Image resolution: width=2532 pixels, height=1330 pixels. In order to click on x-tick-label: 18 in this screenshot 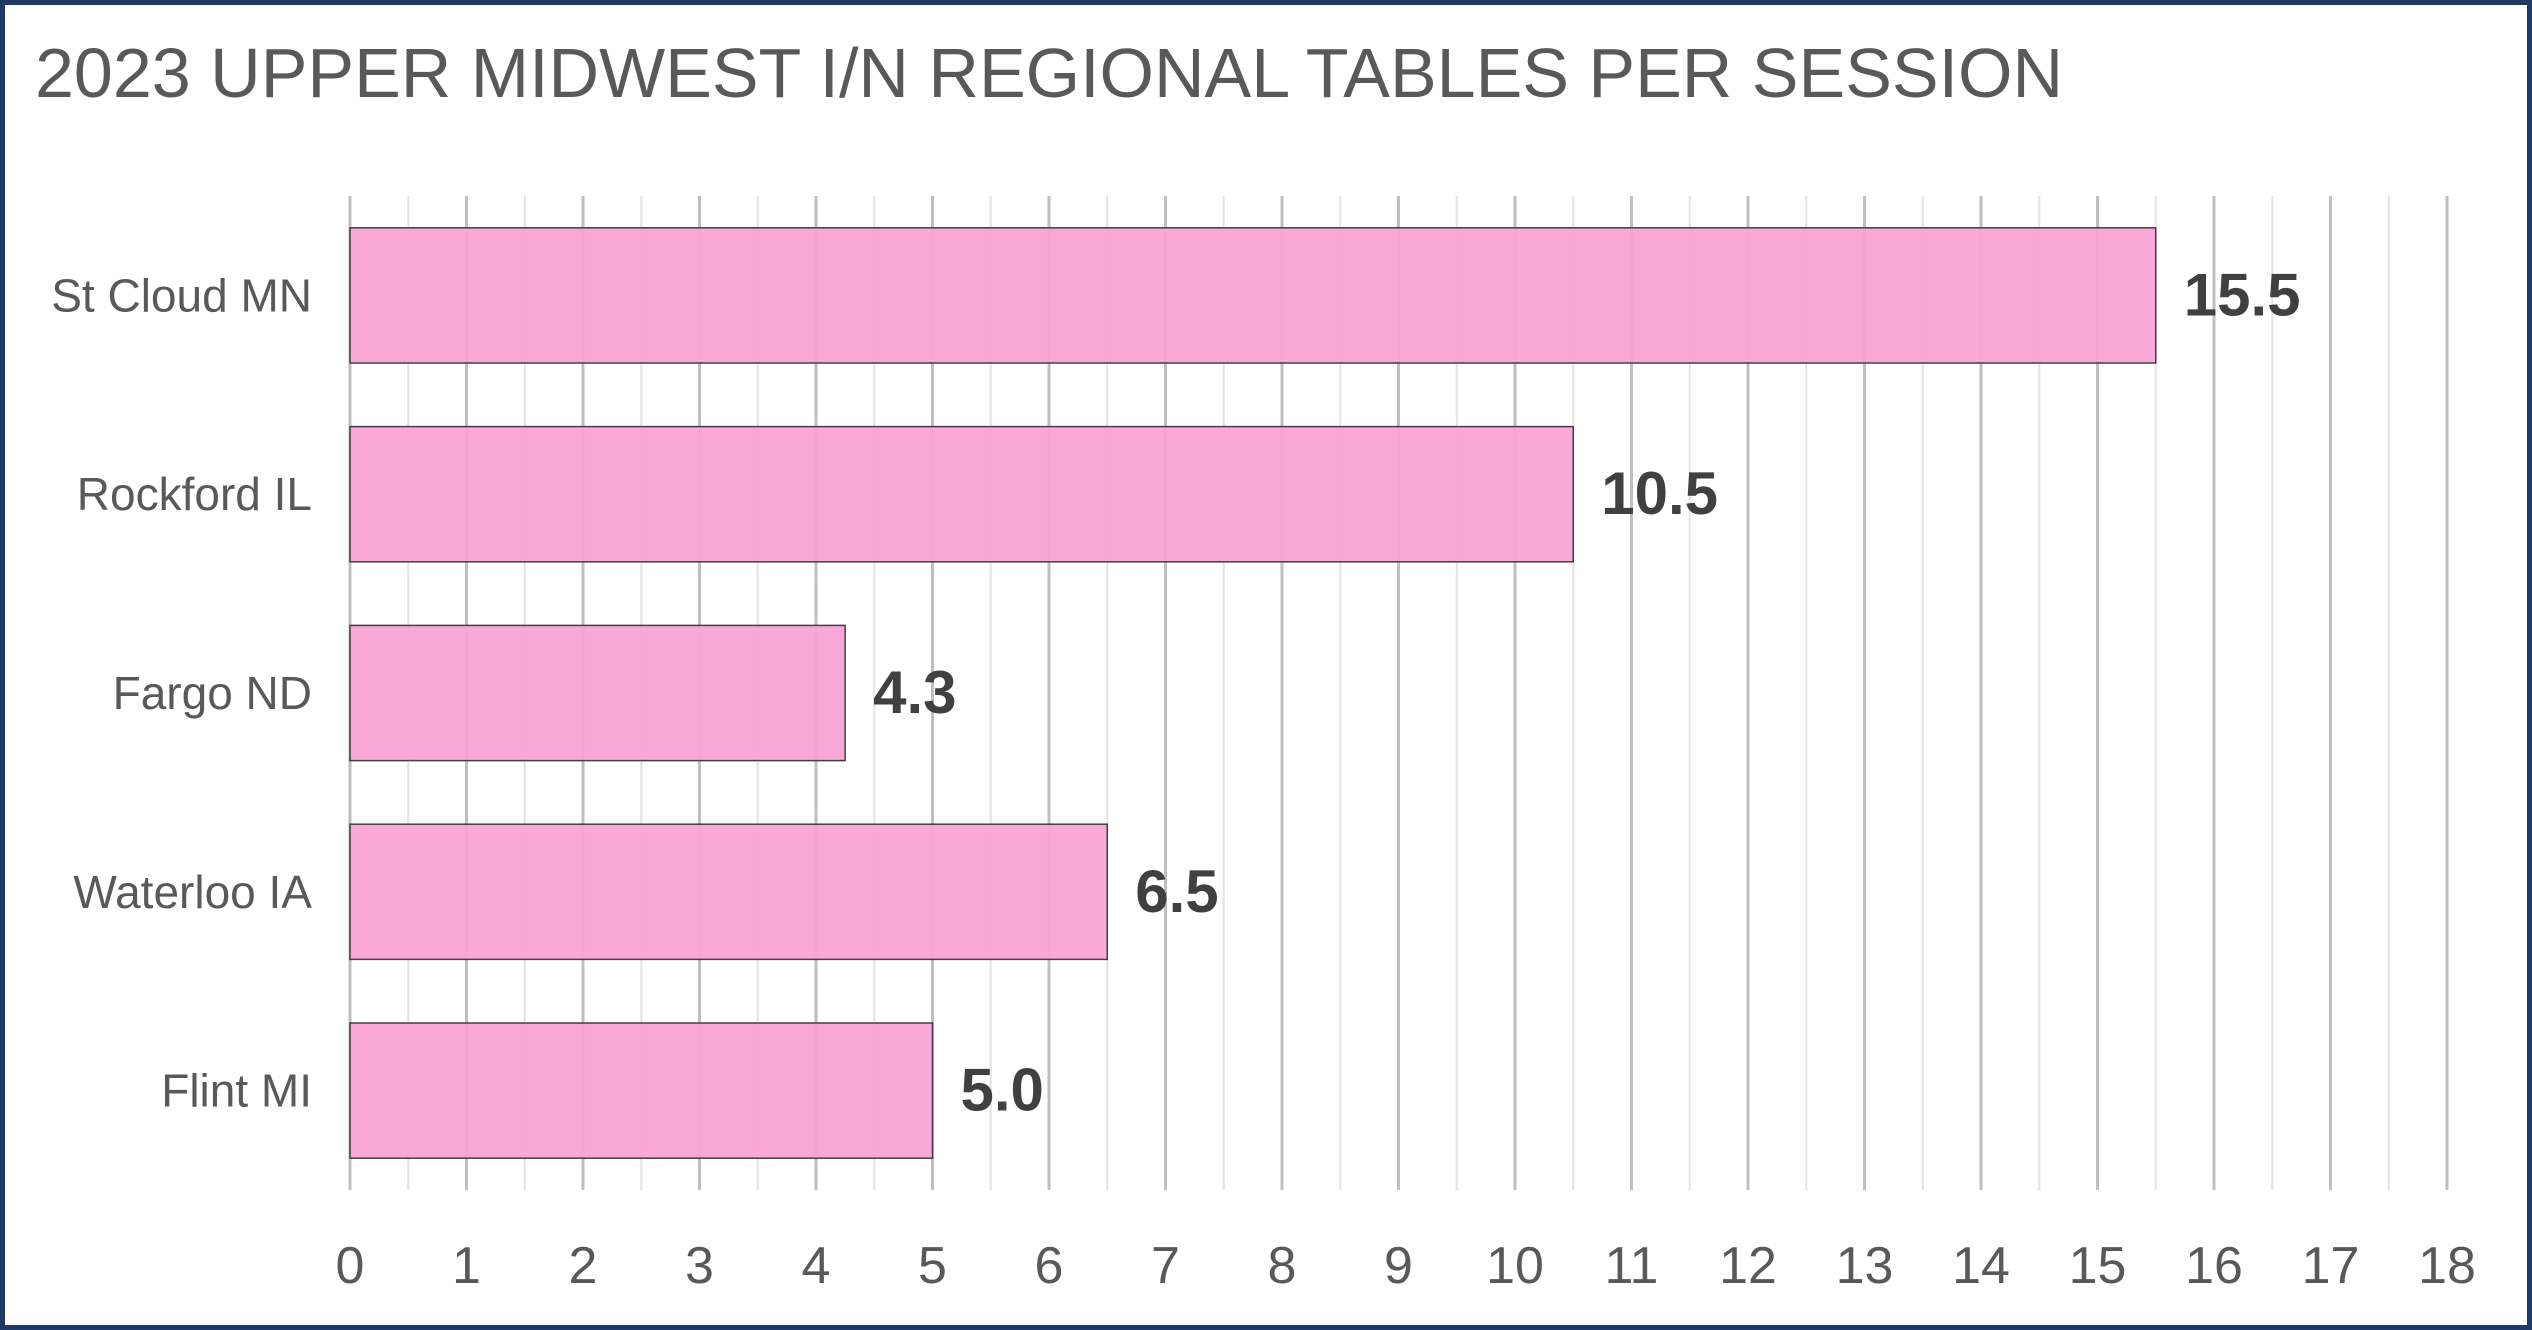, I will do `click(2447, 1266)`.